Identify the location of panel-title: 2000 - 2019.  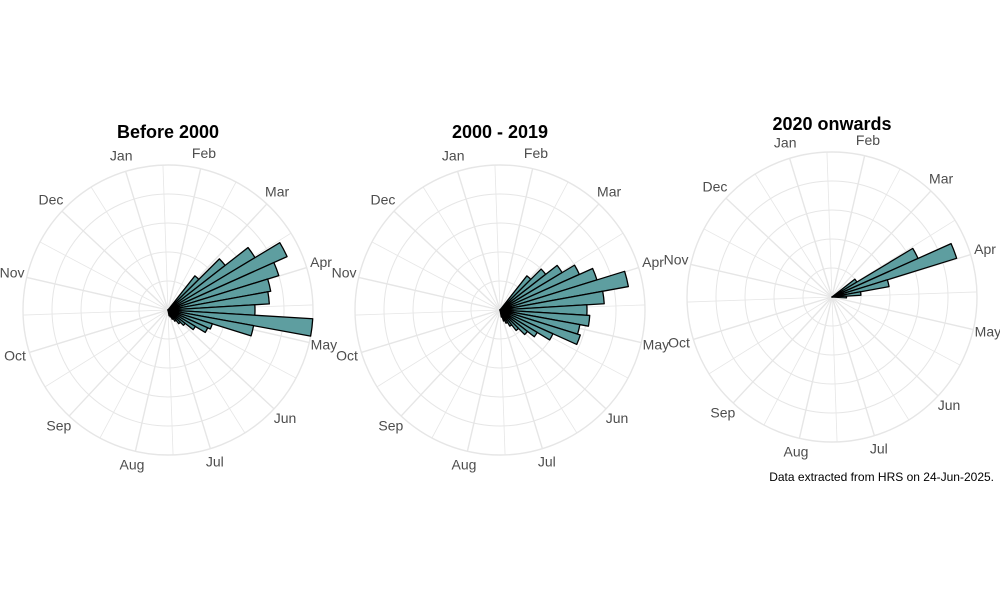
(500, 132).